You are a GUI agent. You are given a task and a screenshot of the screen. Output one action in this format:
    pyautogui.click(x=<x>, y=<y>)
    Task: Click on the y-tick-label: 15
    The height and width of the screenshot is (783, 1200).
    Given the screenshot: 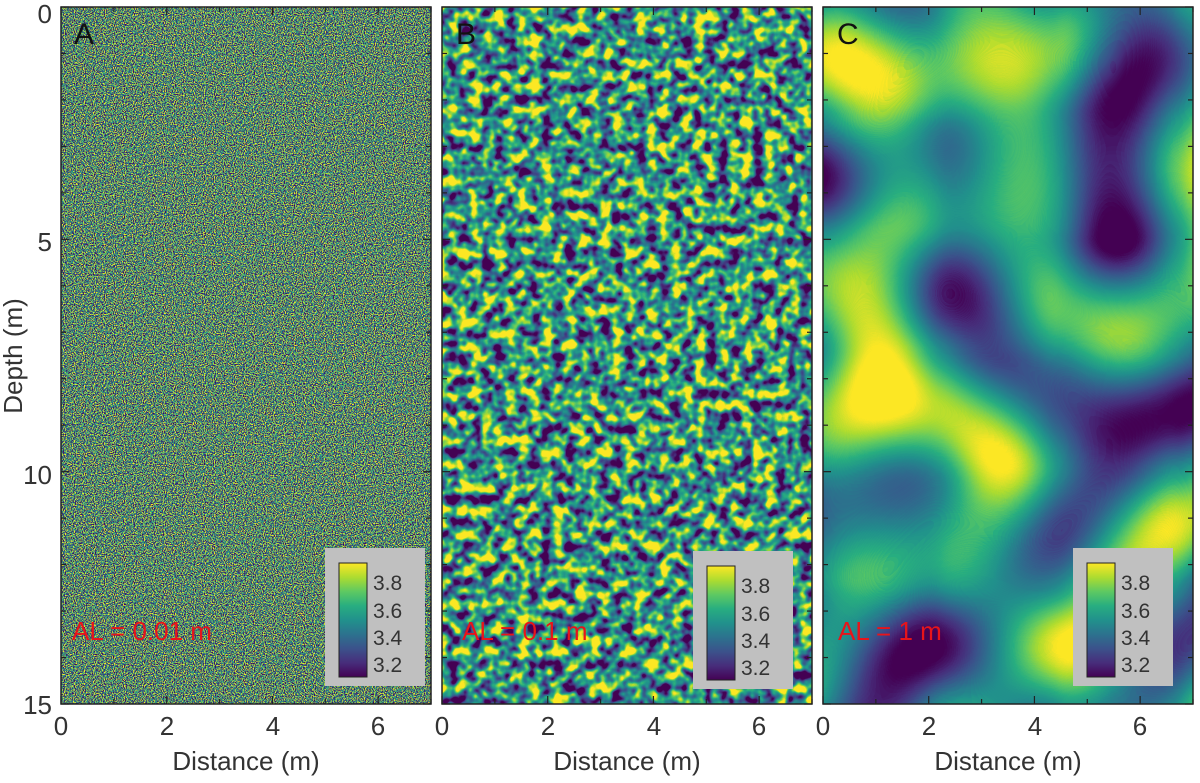 What is the action you would take?
    pyautogui.click(x=37, y=705)
    